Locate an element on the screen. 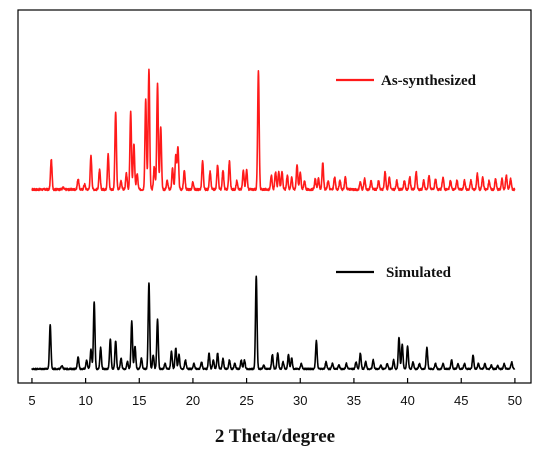 The image size is (550, 451). x-tick-label-15: 15 is located at coordinates (139, 400).